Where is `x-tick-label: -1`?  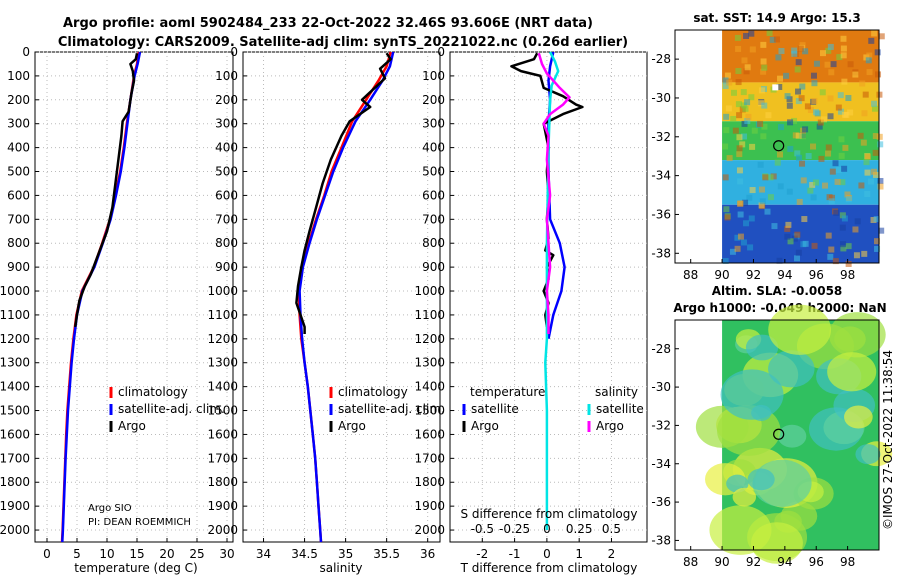 x-tick-label: -1 is located at coordinates (515, 554).